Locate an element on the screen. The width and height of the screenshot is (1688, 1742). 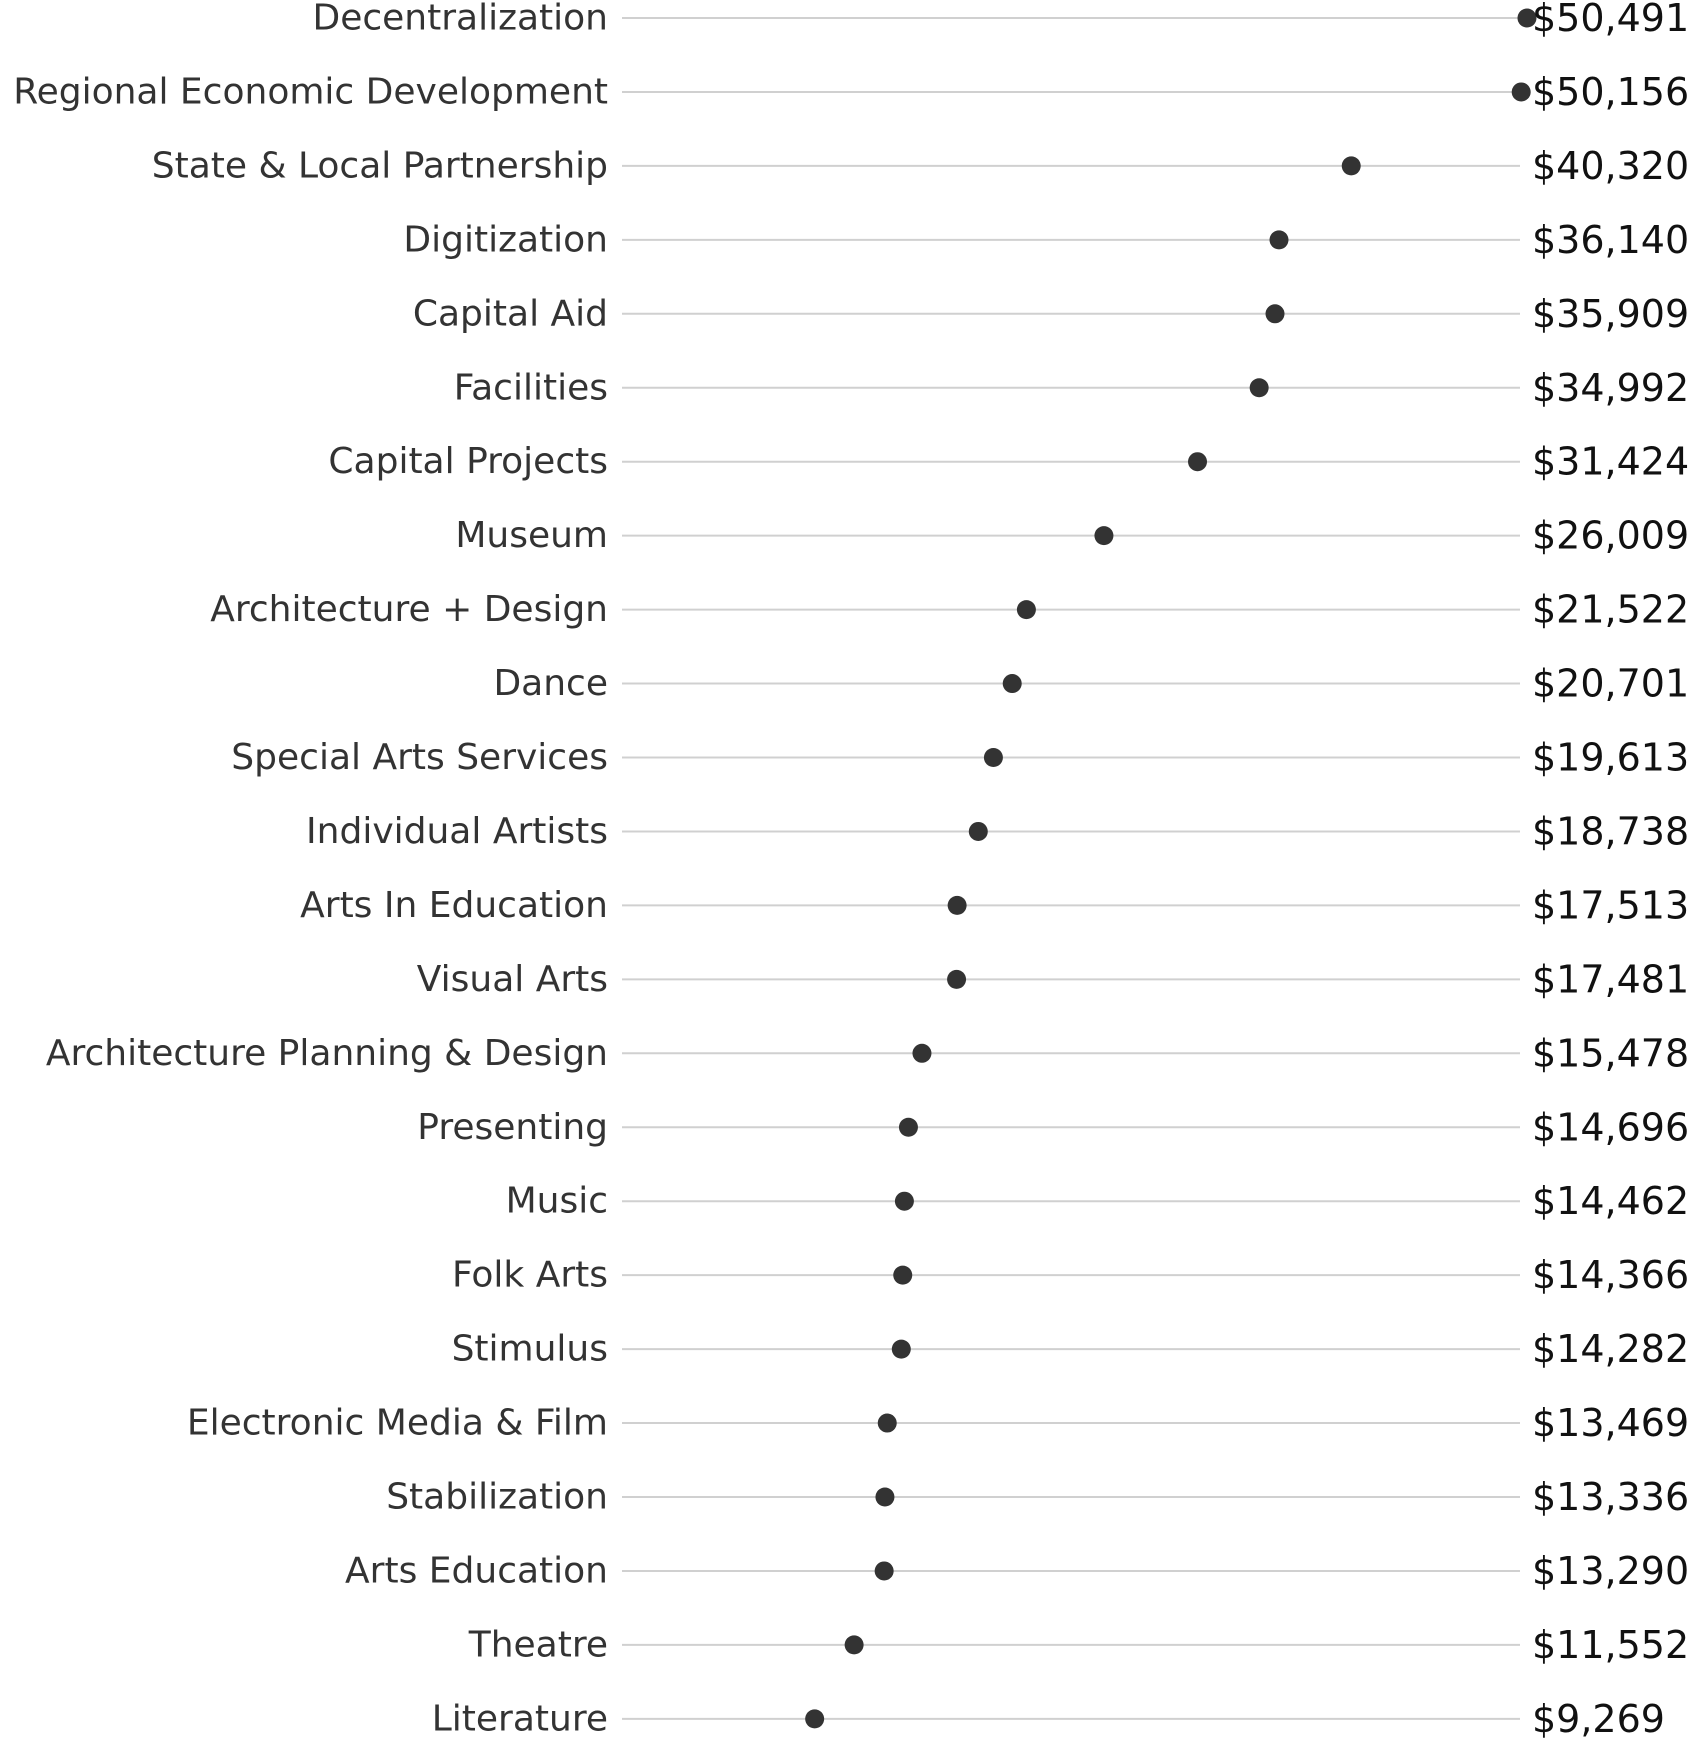
category-label: Museum is located at coordinates (531, 535).